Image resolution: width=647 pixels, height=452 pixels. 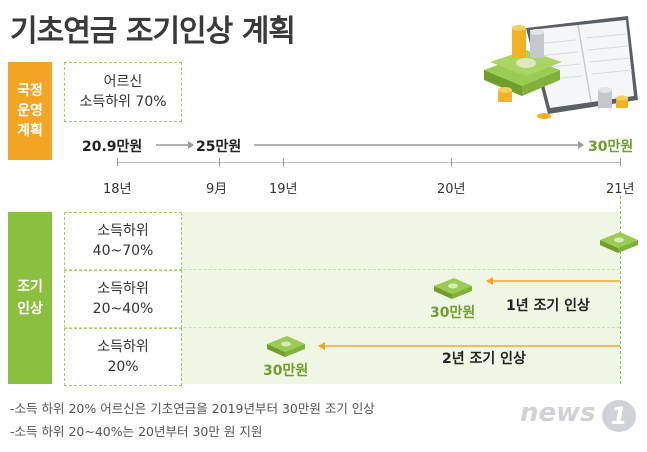 I want to click on footnote-2: -소득 하위 20~40%는 20년부터 30만 원 지원, so click(x=136, y=431).